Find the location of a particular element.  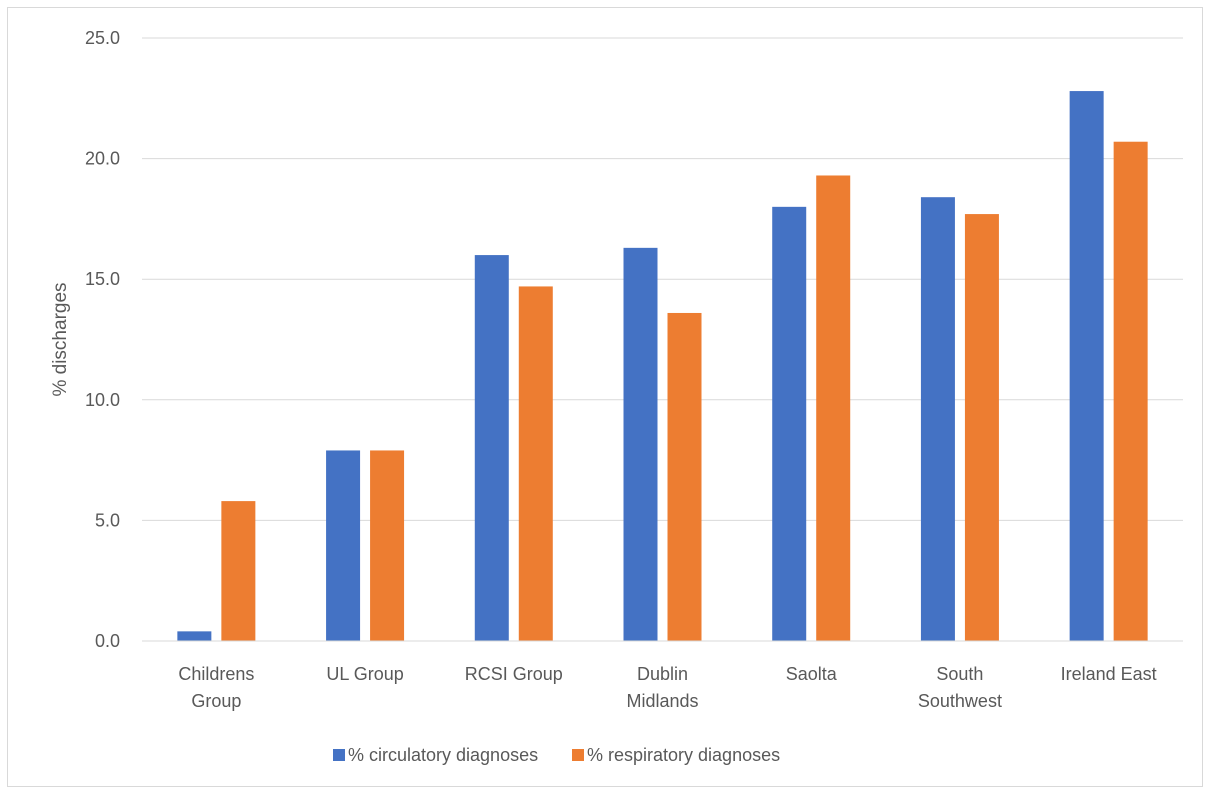

y-tick-label: 10.0 is located at coordinates (102, 400).